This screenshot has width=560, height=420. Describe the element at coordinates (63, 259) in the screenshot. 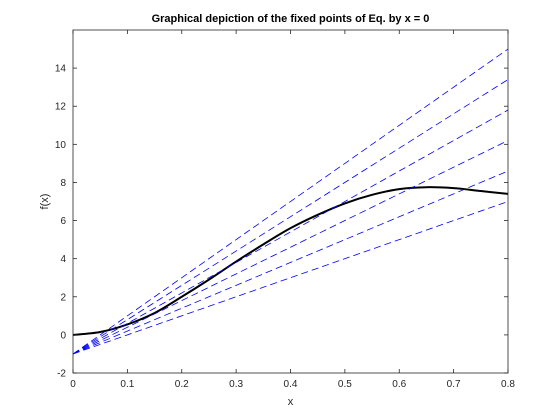

I see `y-tick-label: 4` at that location.